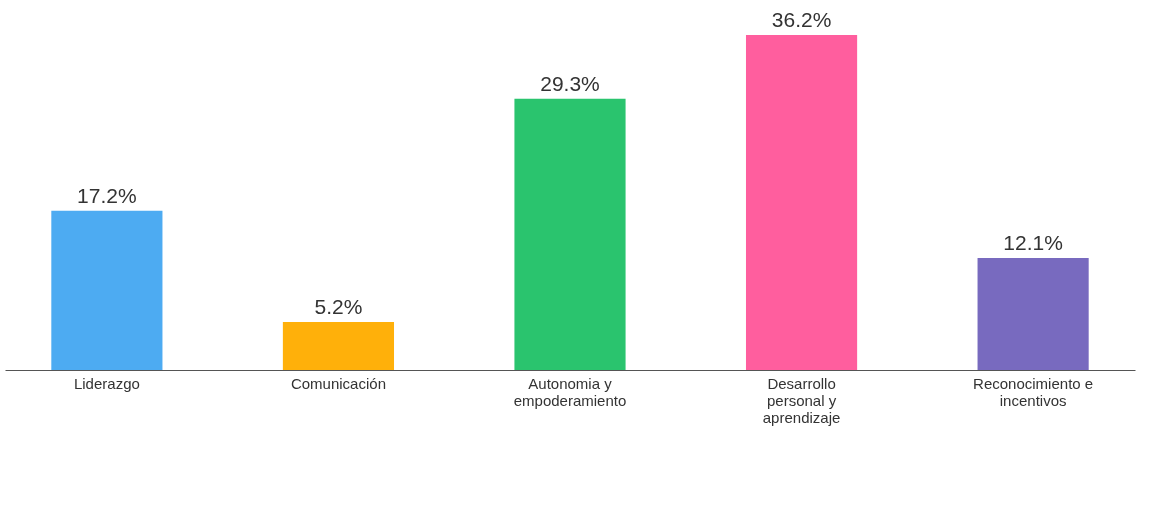 The image size is (1171, 520). What do you see at coordinates (801, 400) in the screenshot?
I see `x-tick-label: Desarrollo personal y aprendizaje` at bounding box center [801, 400].